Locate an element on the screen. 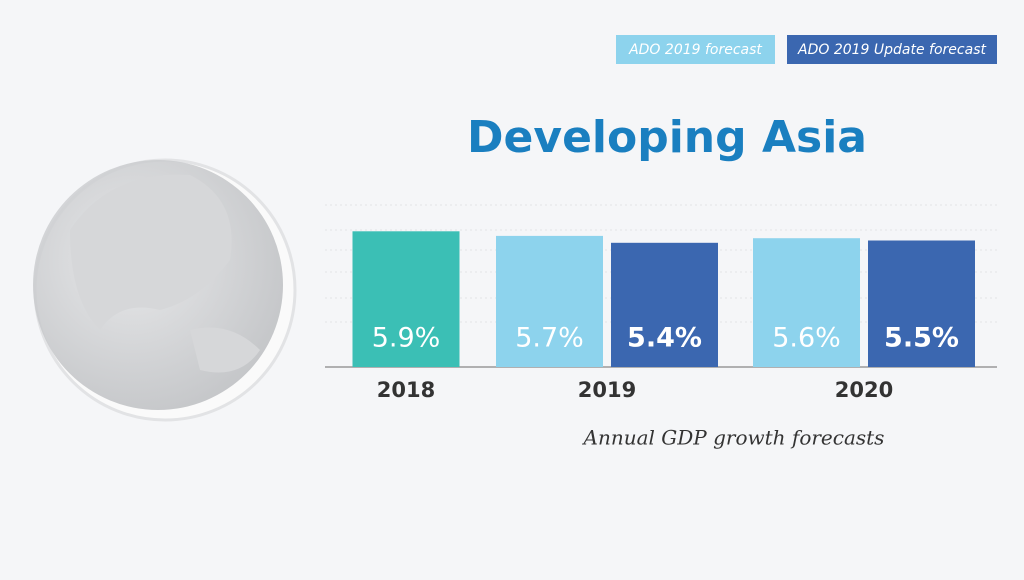 The image size is (1024, 580). value-label: 5.7% is located at coordinates (549, 338).